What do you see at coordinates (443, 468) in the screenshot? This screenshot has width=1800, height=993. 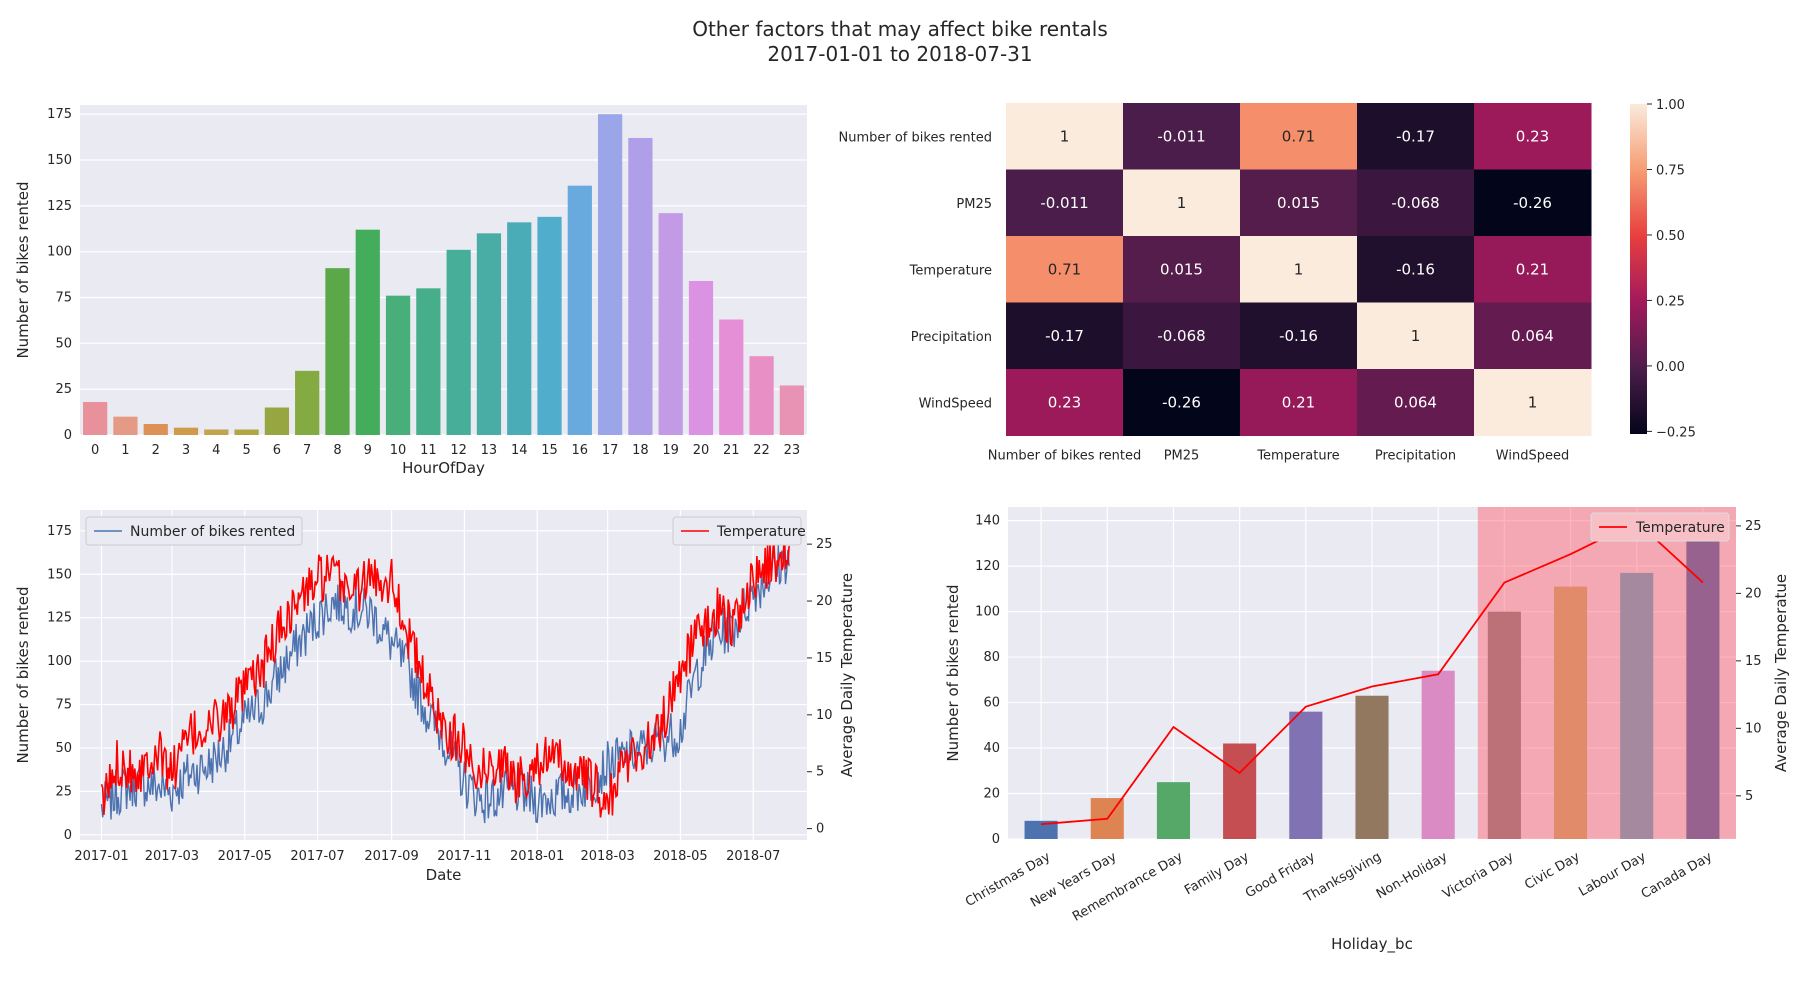 I see `x-axis-label: HourOfDay` at bounding box center [443, 468].